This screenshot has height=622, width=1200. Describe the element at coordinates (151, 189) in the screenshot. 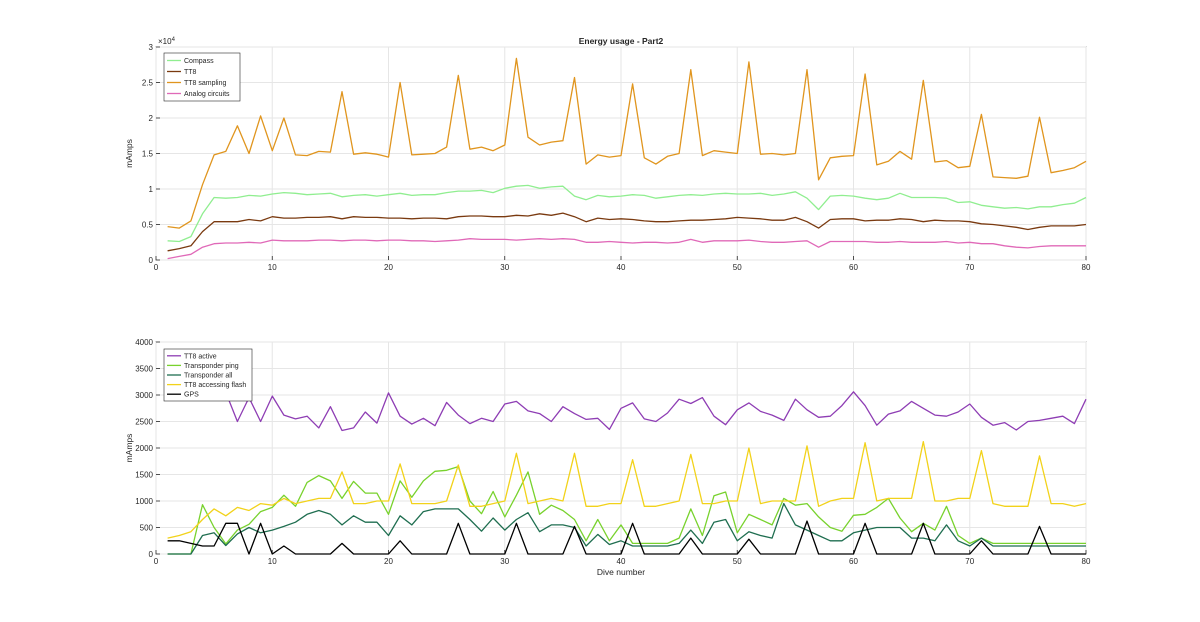

I see `top-y-tick-label: 1` at that location.